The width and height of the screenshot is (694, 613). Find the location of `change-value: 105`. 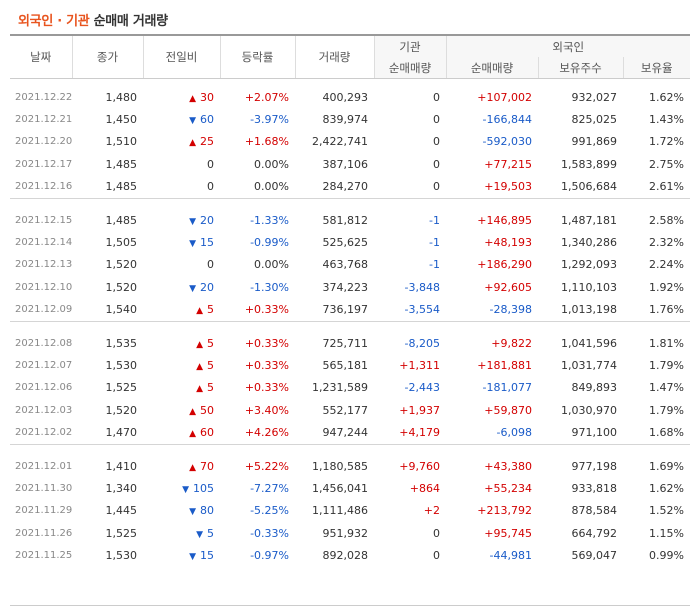

change-value: 105 is located at coordinates (203, 488).